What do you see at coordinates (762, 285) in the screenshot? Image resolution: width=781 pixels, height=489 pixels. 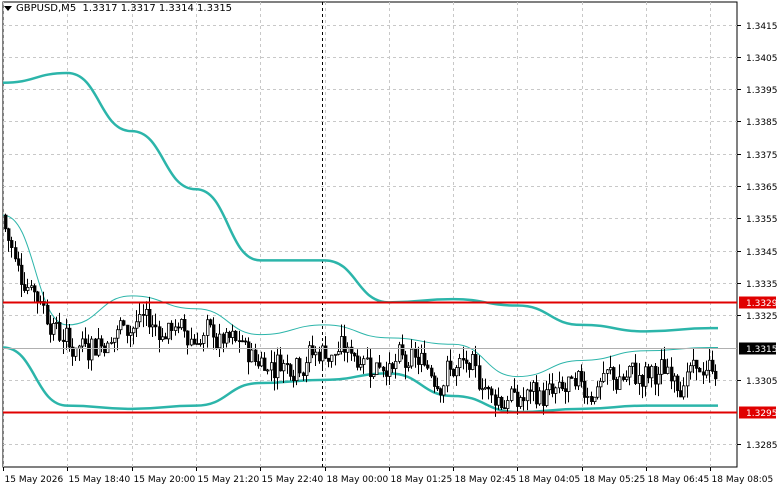 I see `price-tick-label: 1.3335` at bounding box center [762, 285].